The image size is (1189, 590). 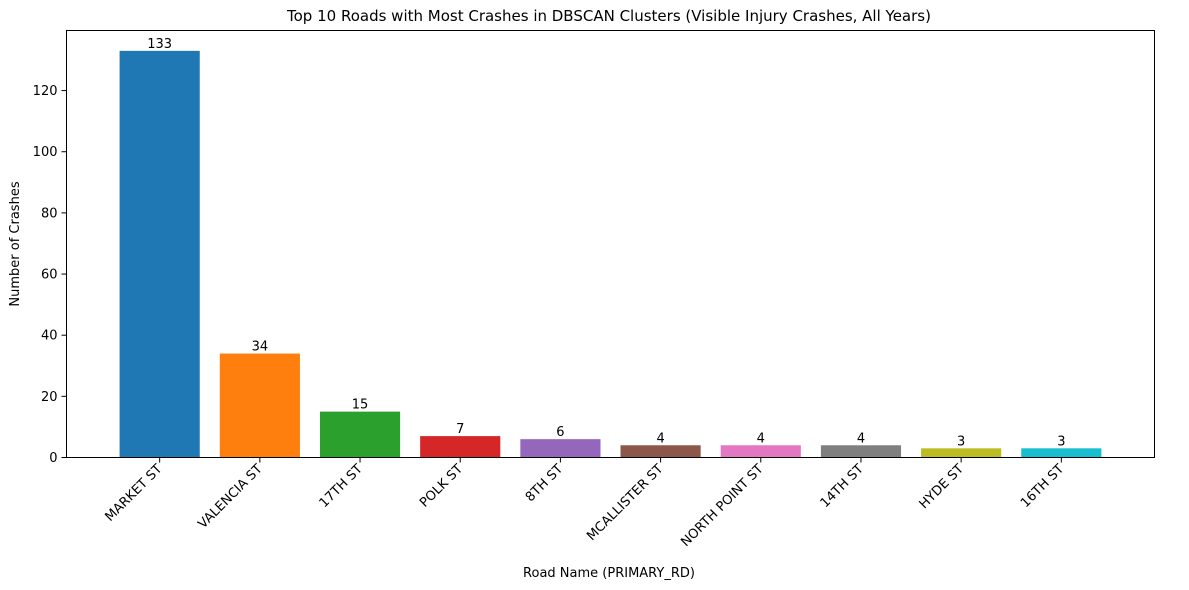 What do you see at coordinates (460, 429) in the screenshot?
I see `bar-value-label: 7` at bounding box center [460, 429].